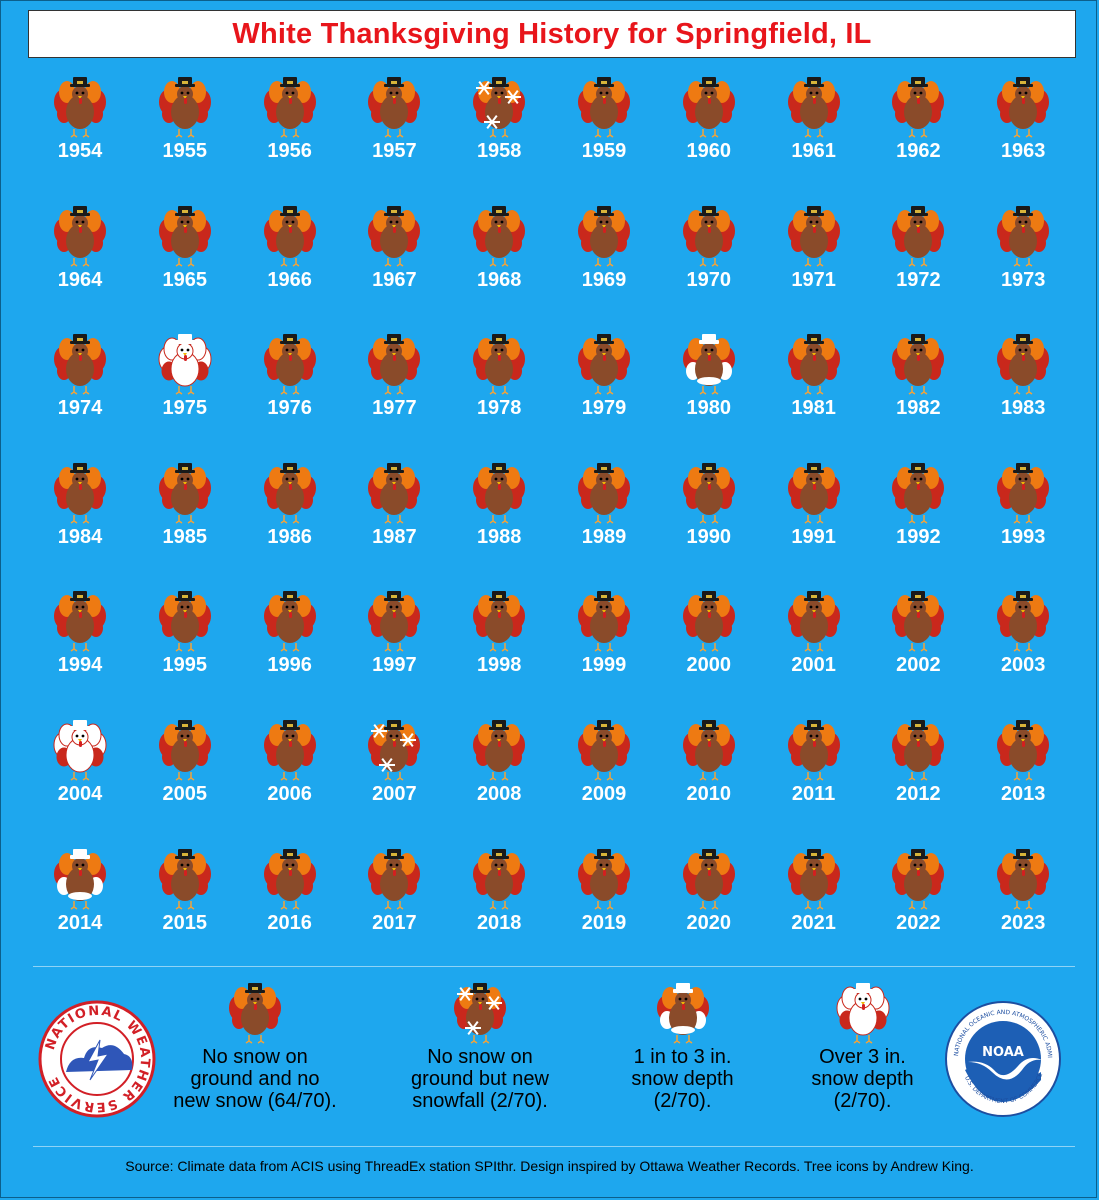 This screenshot has width=1099, height=1200. What do you see at coordinates (682, 1046) in the screenshot?
I see `legend-item-light-depth: 1 in to 3 in. snow depth (2/70).` at bounding box center [682, 1046].